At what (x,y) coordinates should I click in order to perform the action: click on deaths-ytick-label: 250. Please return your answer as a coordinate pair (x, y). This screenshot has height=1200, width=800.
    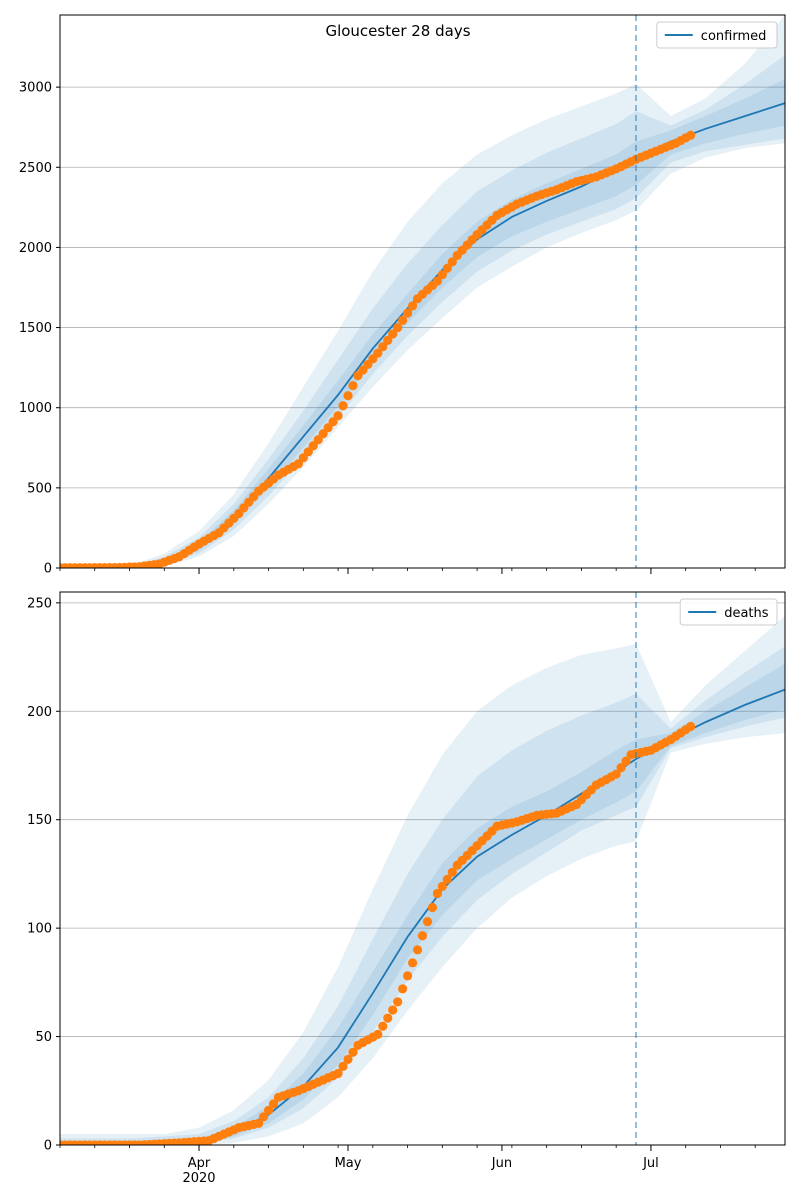
    Looking at the image, I should click on (39, 603).